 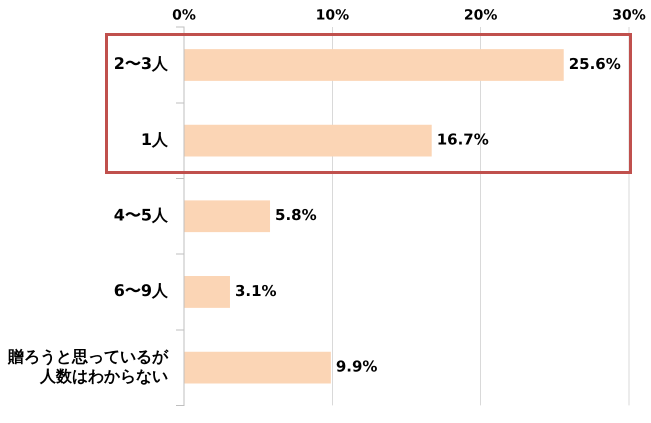 What do you see at coordinates (154, 139) in the screenshot?
I see `y-tick-label: 1人` at bounding box center [154, 139].